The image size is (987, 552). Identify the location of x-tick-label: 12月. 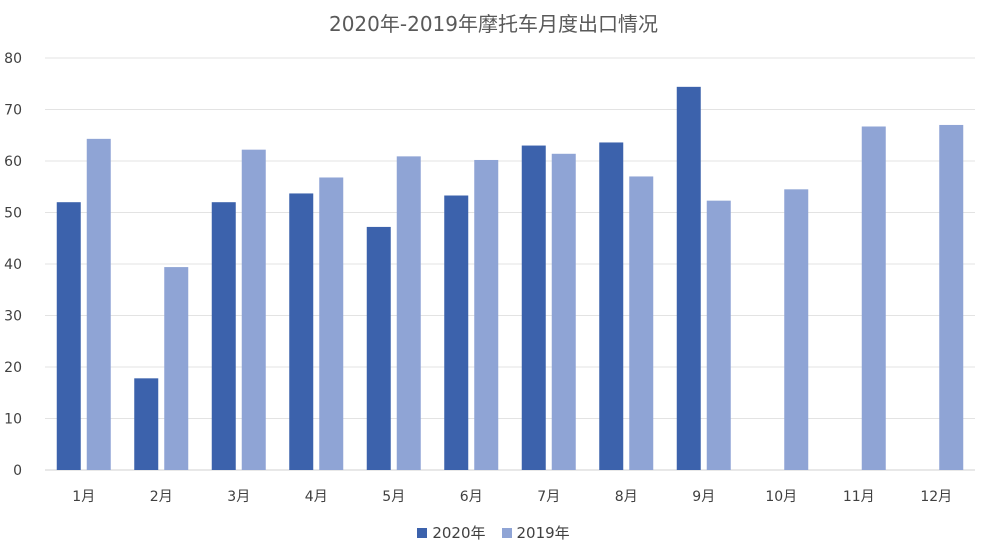
(936, 497).